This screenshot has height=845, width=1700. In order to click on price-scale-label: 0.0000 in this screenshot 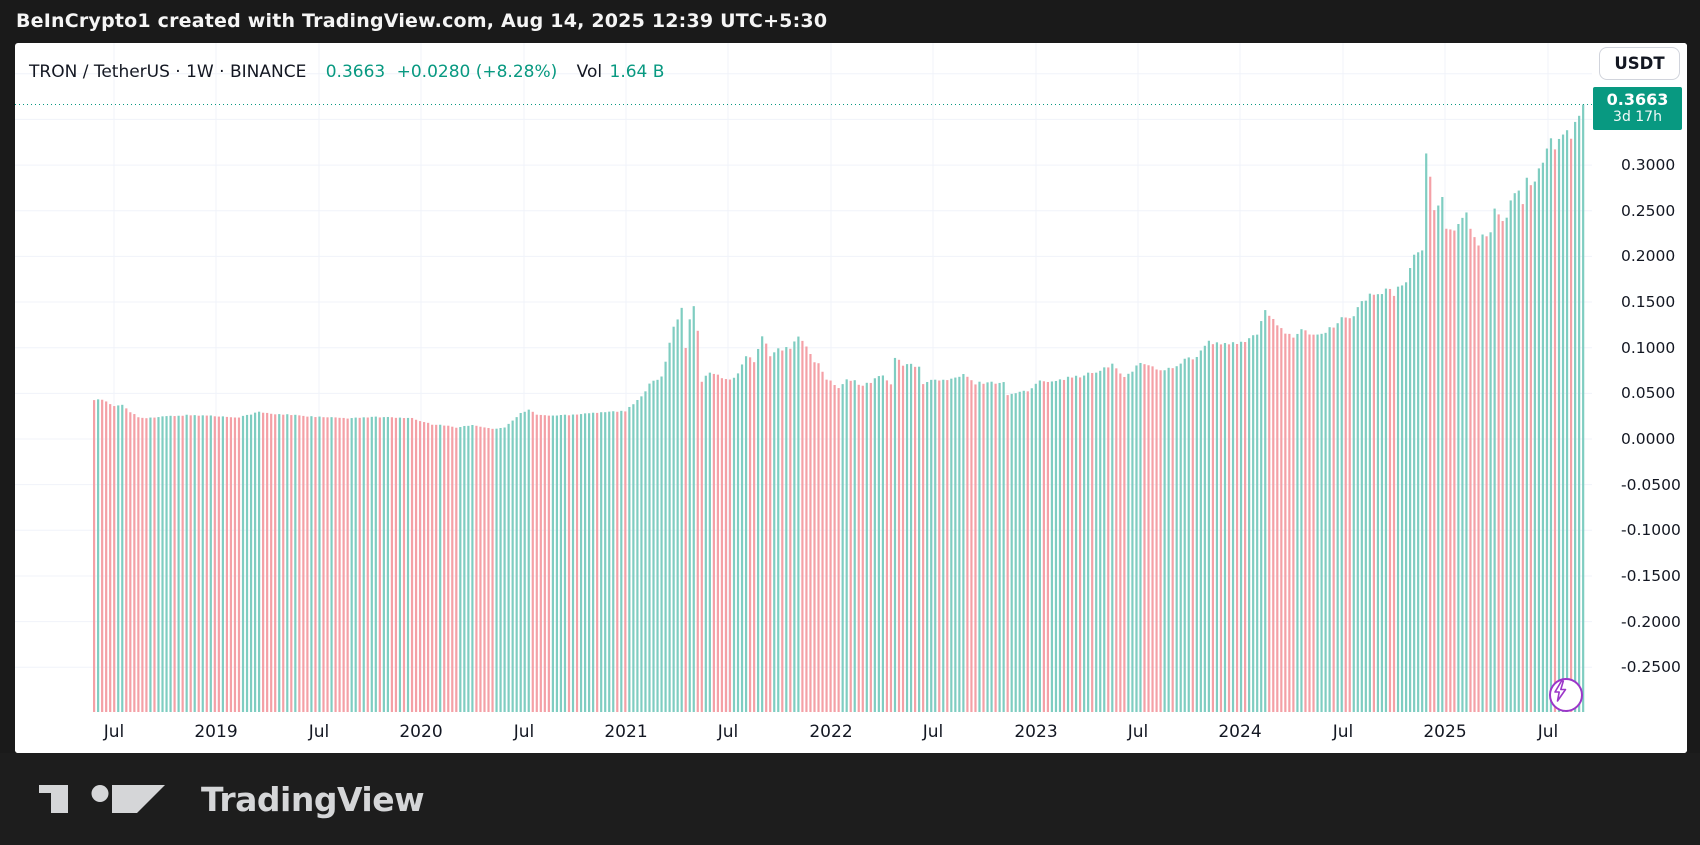, I will do `click(1648, 438)`.